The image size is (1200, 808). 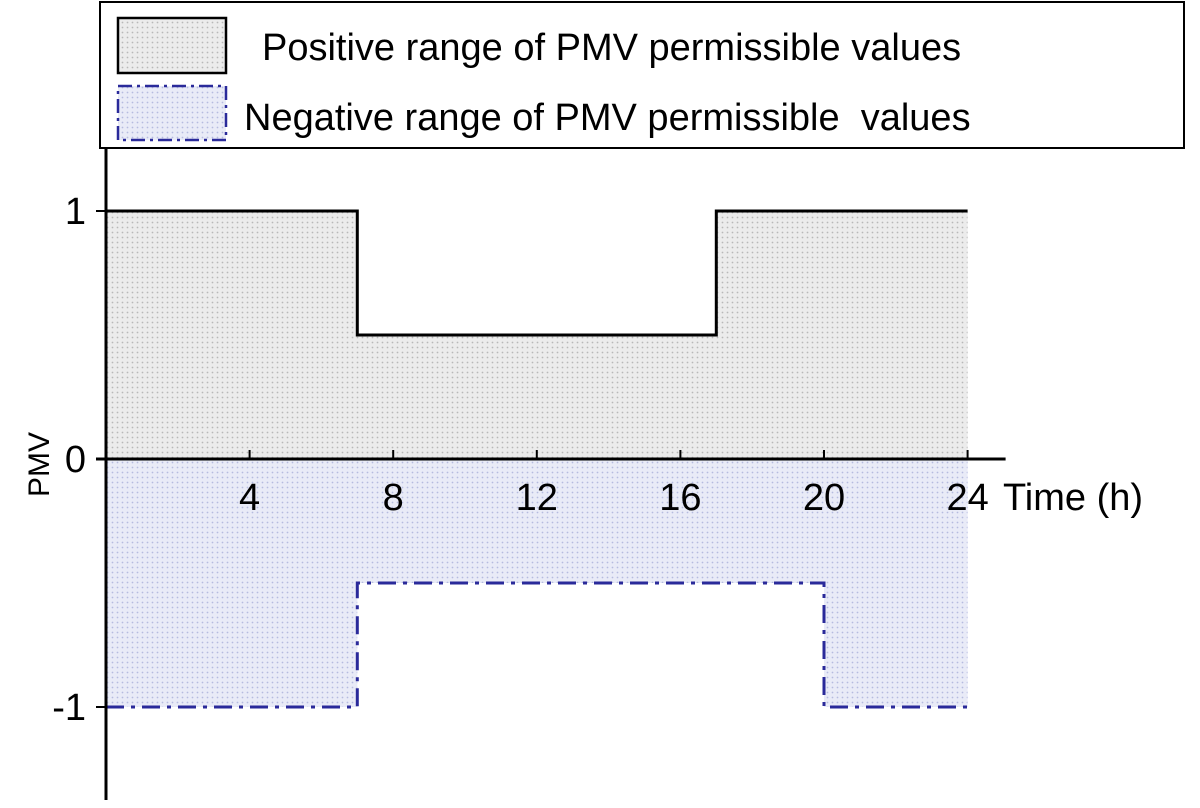 What do you see at coordinates (75, 460) in the screenshot?
I see `y-tick-label: 0` at bounding box center [75, 460].